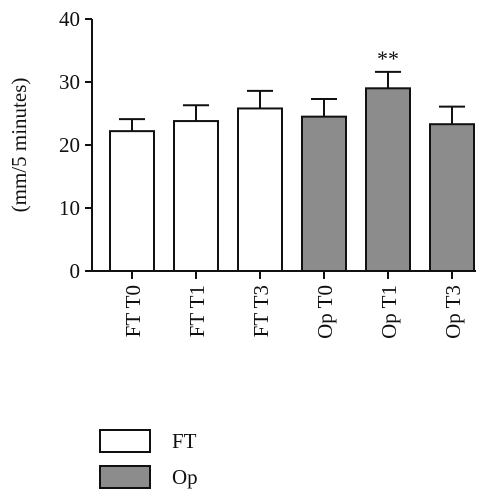  I want to click on legend: FT Op, so click(148, 459).